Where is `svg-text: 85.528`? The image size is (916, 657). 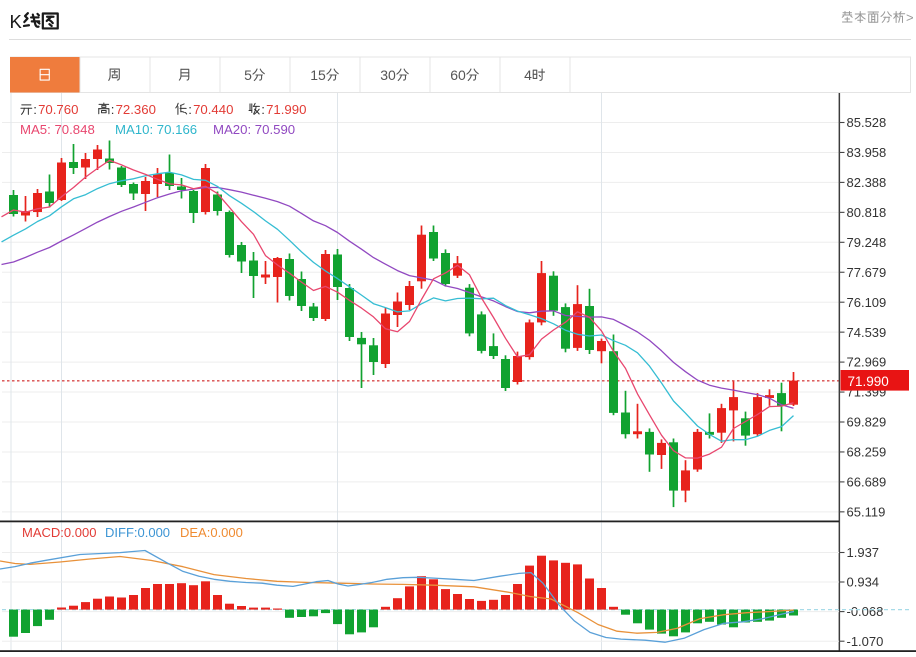 svg-text: 85.528 is located at coordinates (867, 122).